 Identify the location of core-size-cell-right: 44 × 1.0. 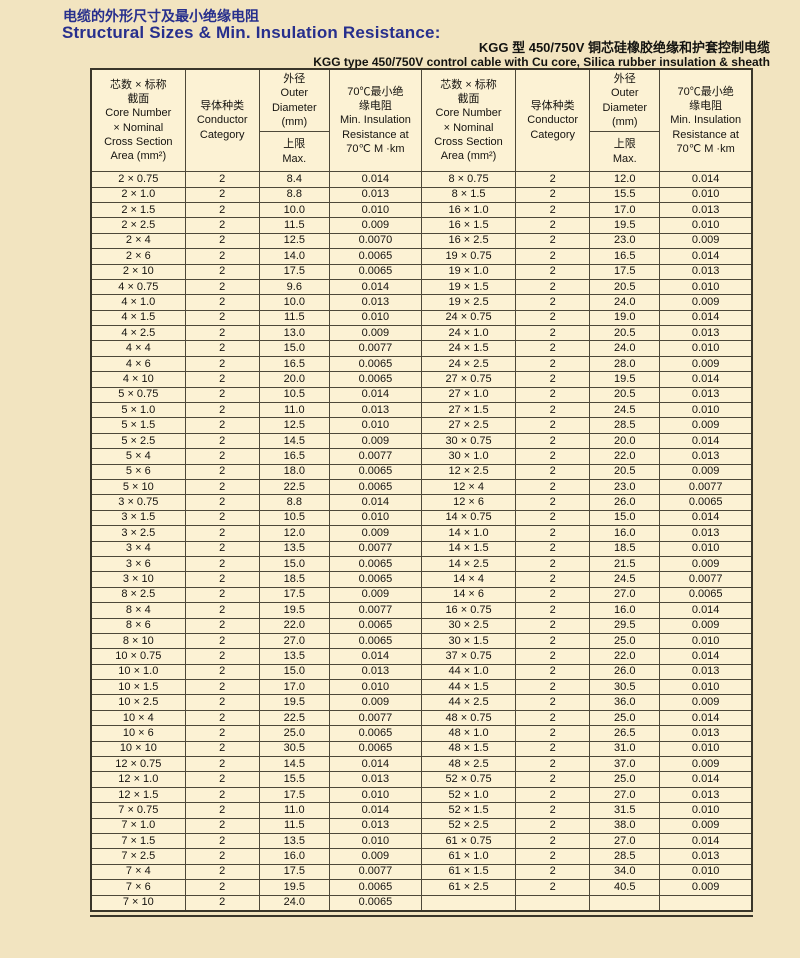
(468, 672).